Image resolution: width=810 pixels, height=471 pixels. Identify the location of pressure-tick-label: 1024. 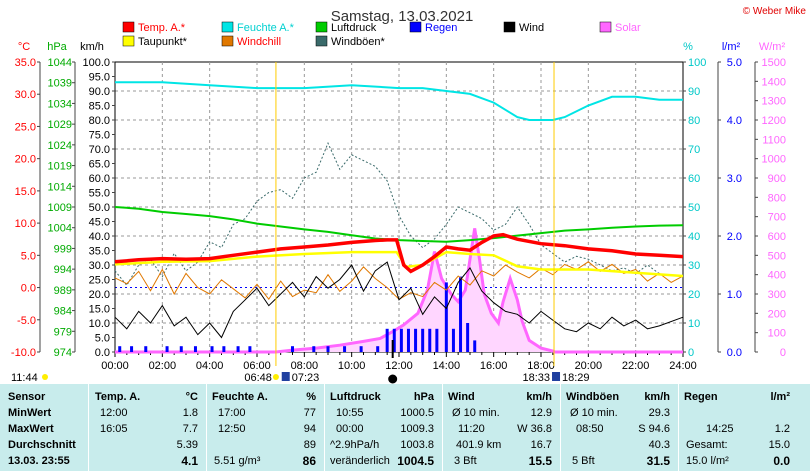
(60, 146).